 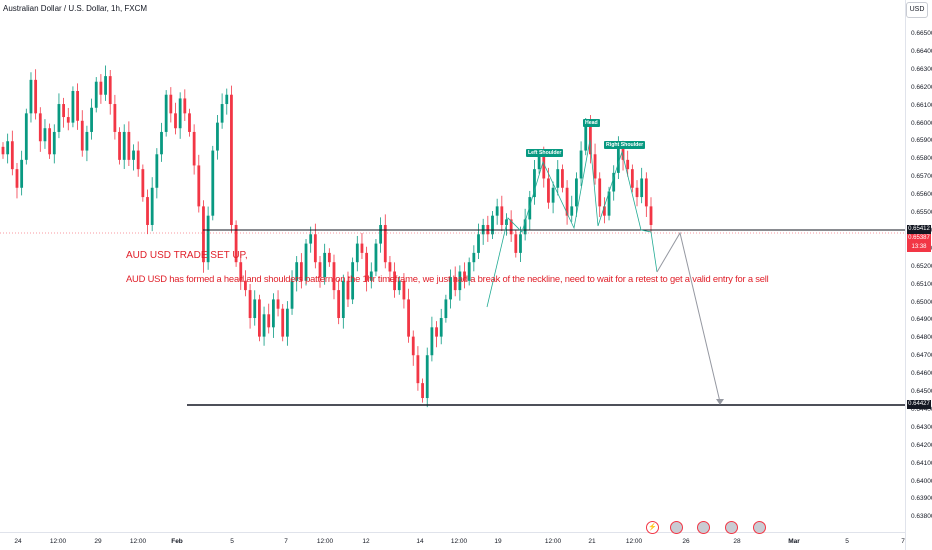 I want to click on support-price-label: 0.64427, so click(x=919, y=404).